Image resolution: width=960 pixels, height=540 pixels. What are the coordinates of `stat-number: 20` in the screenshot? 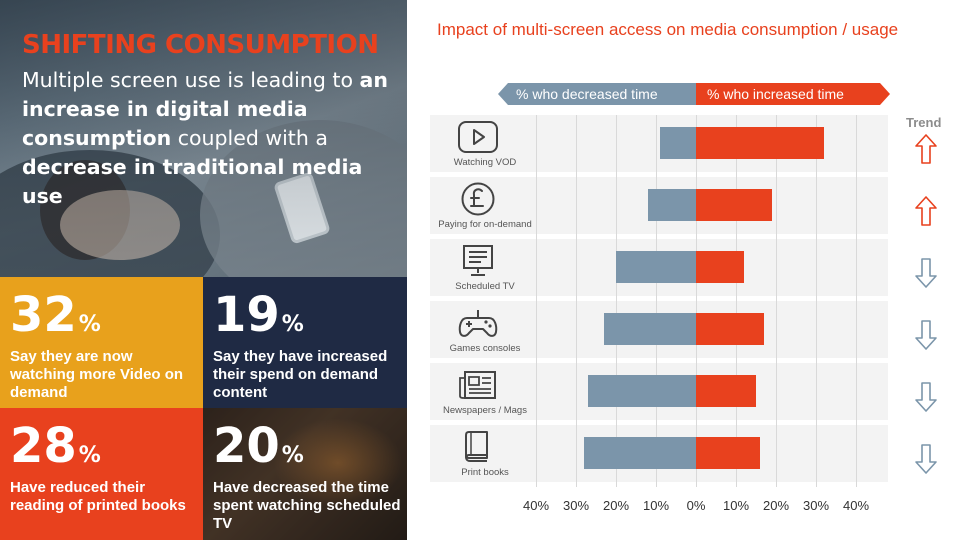 It's located at (246, 446).